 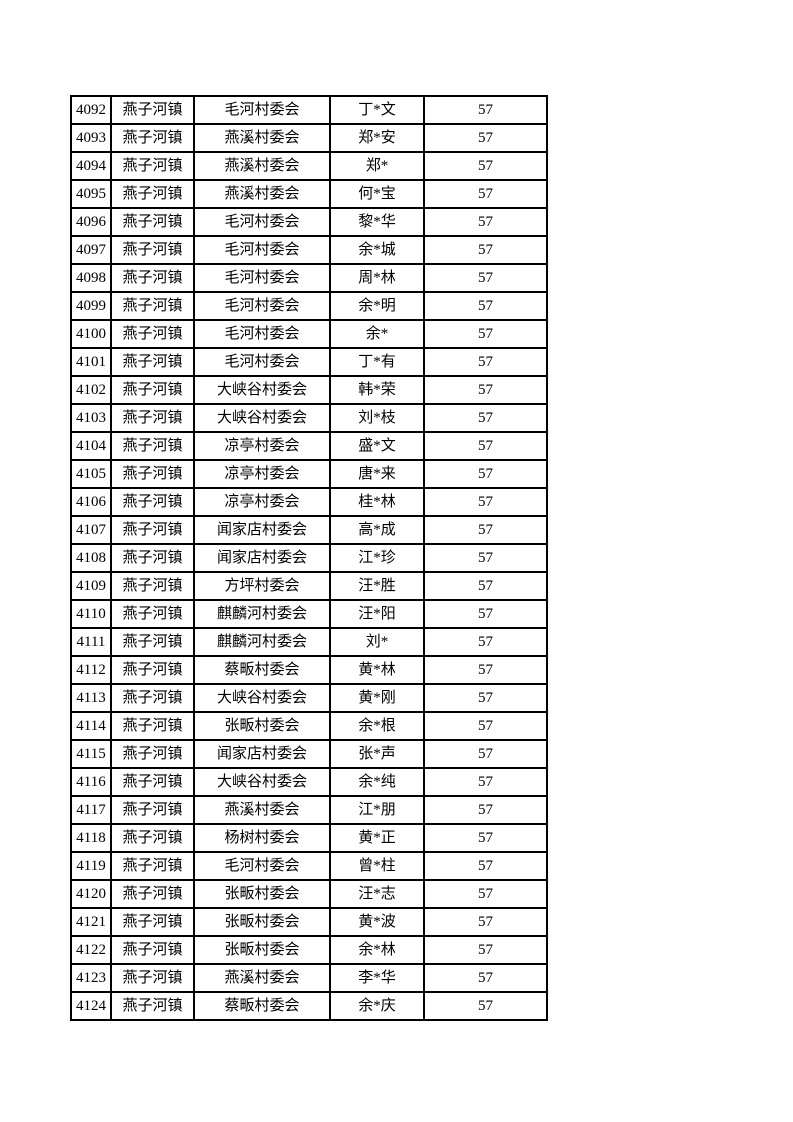 What do you see at coordinates (91, 698) in the screenshot?
I see `cell-serial: 4113` at bounding box center [91, 698].